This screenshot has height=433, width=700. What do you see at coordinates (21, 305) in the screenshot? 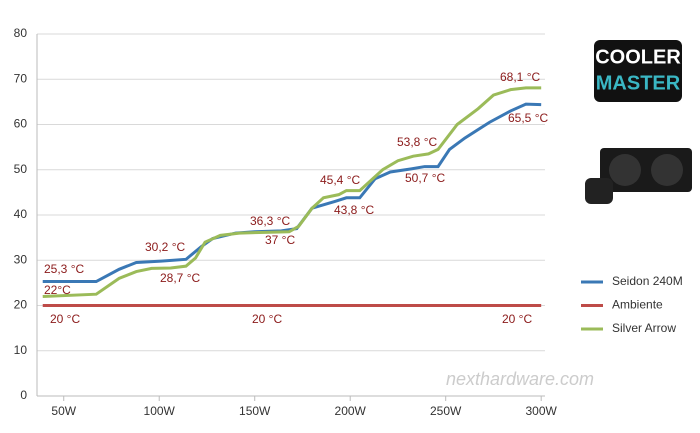
I see `y-tick-label: 20` at bounding box center [21, 305].